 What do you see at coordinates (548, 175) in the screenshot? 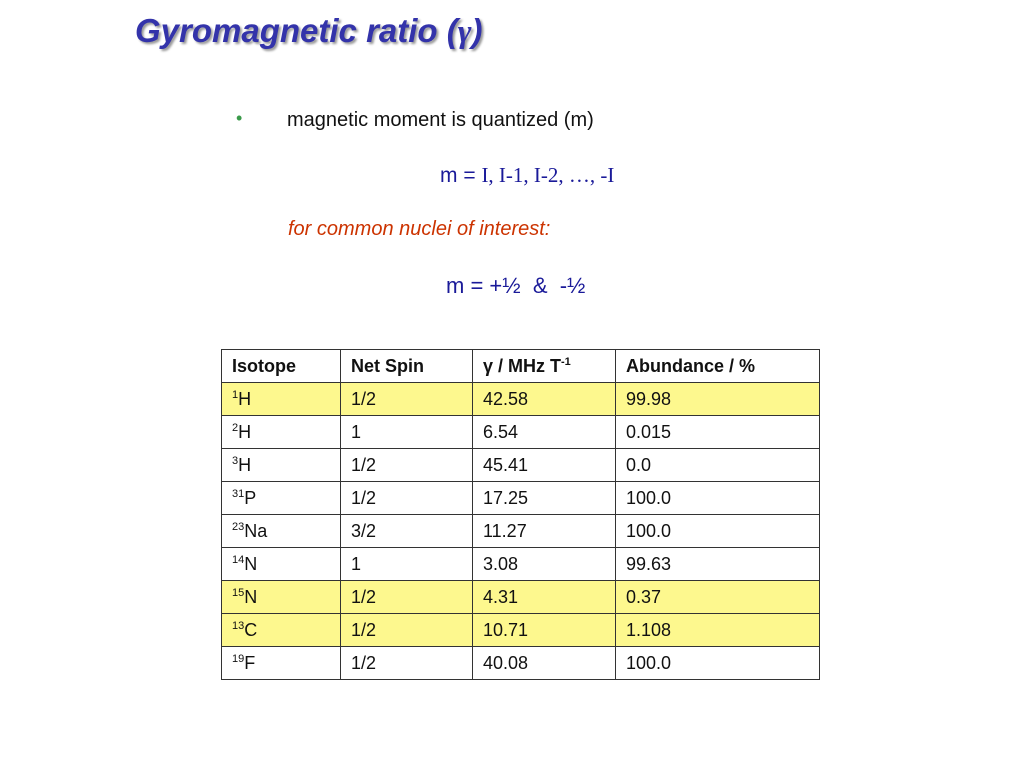
I see `equation-rhs: I, I-1, I-2, …, -I` at bounding box center [548, 175].